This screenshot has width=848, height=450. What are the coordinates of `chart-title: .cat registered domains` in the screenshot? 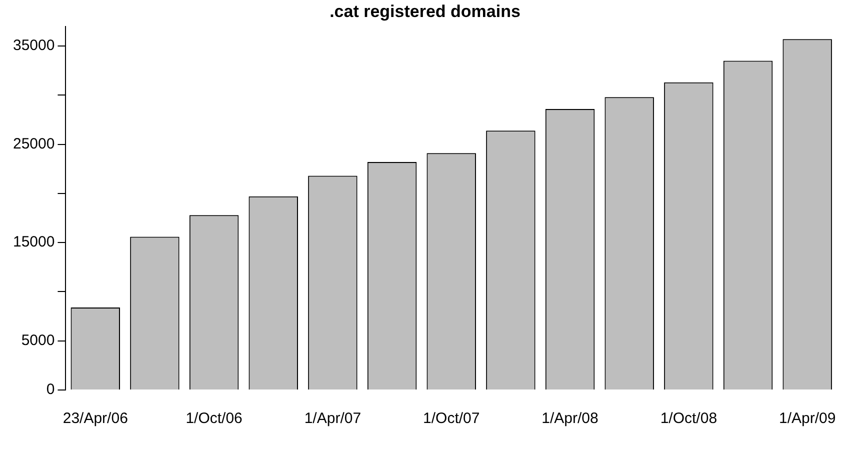 It's located at (425, 11).